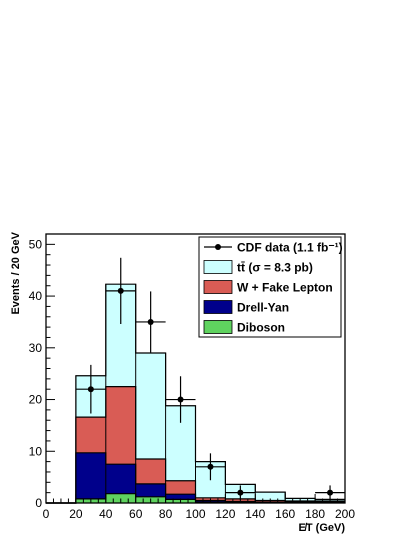 Image resolution: width=415 pixels, height=537 pixels. Describe the element at coordinates (36, 244) in the screenshot. I see `y-tick-label: 50` at that location.